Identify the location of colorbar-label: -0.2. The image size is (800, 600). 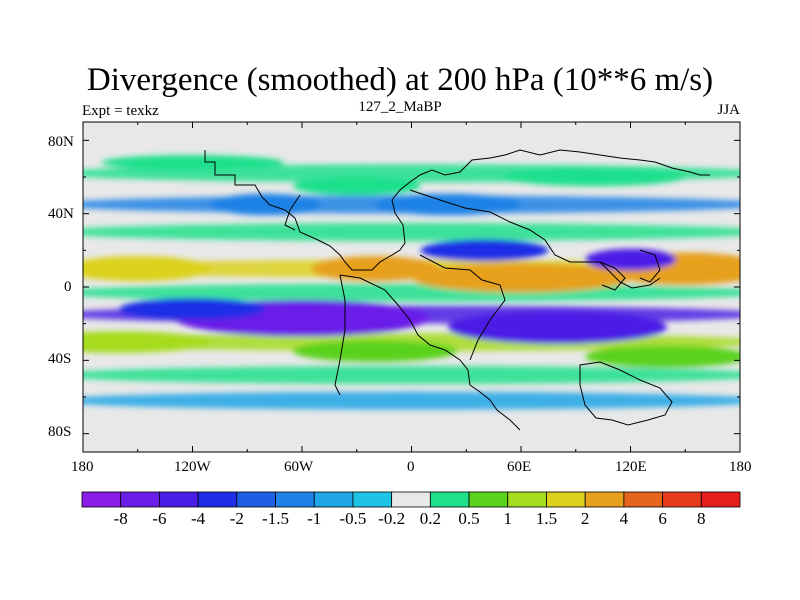
(392, 518).